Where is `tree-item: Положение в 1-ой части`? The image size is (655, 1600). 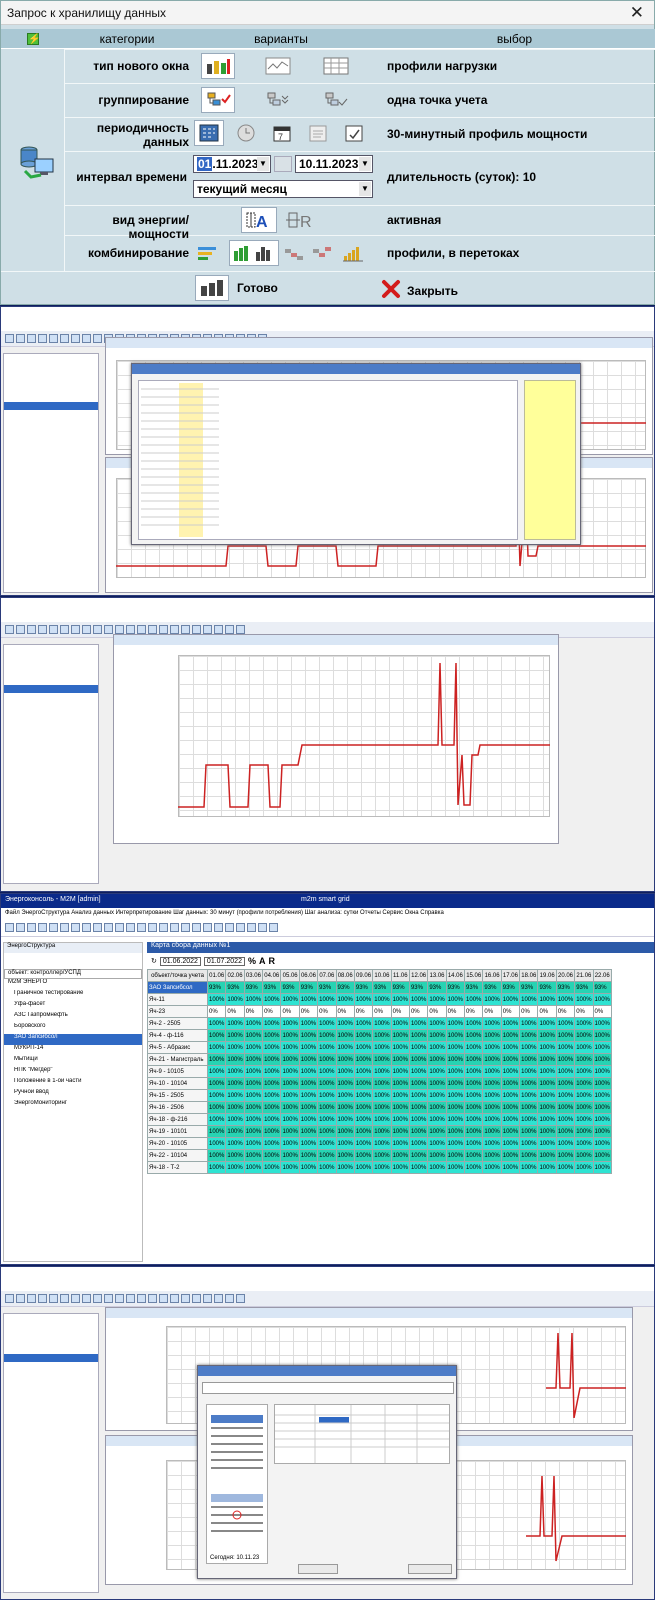
tree-item: Положение в 1-ой части is located at coordinates (48, 1081).